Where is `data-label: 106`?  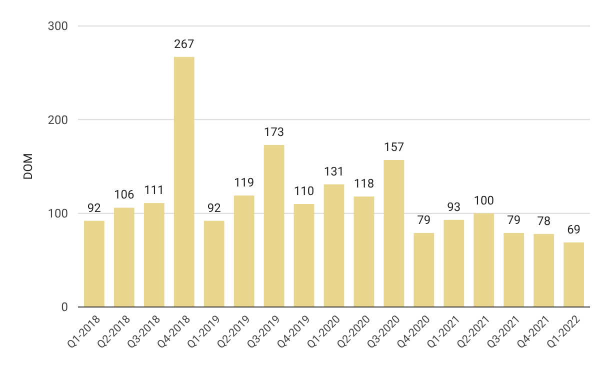
data-label: 106 is located at coordinates (124, 195).